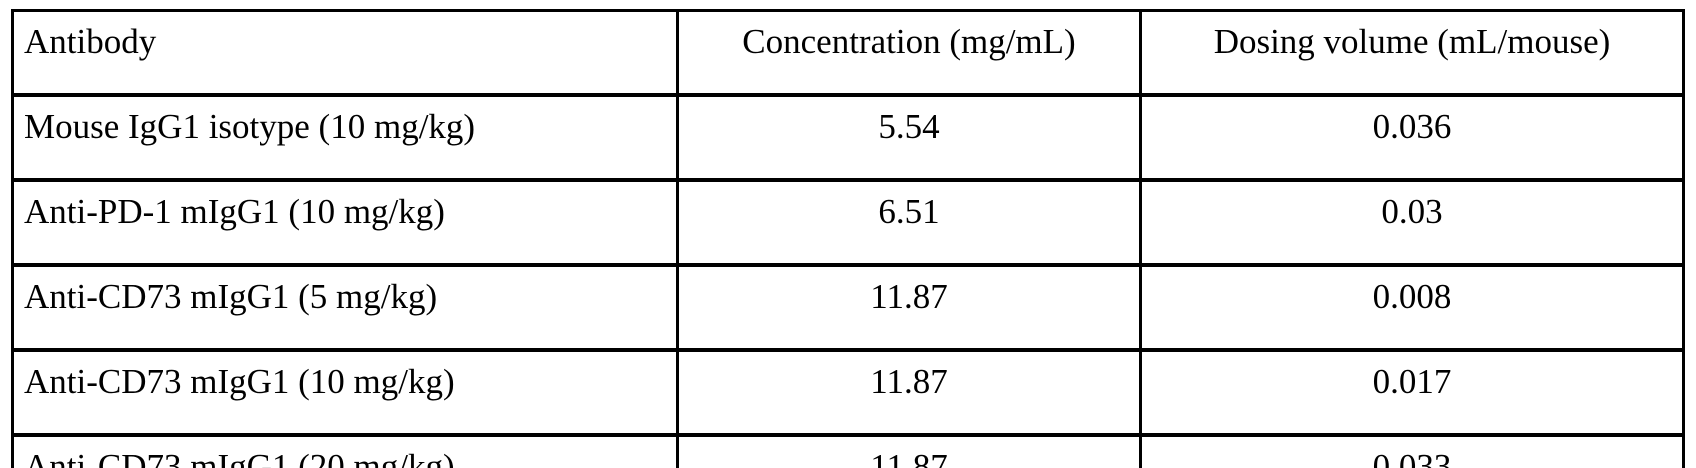 The image size is (1696, 468). Describe the element at coordinates (345, 450) in the screenshot. I see `antibody-cell: Anti-CD73 mIgG1 (20 mg/kg)` at that location.